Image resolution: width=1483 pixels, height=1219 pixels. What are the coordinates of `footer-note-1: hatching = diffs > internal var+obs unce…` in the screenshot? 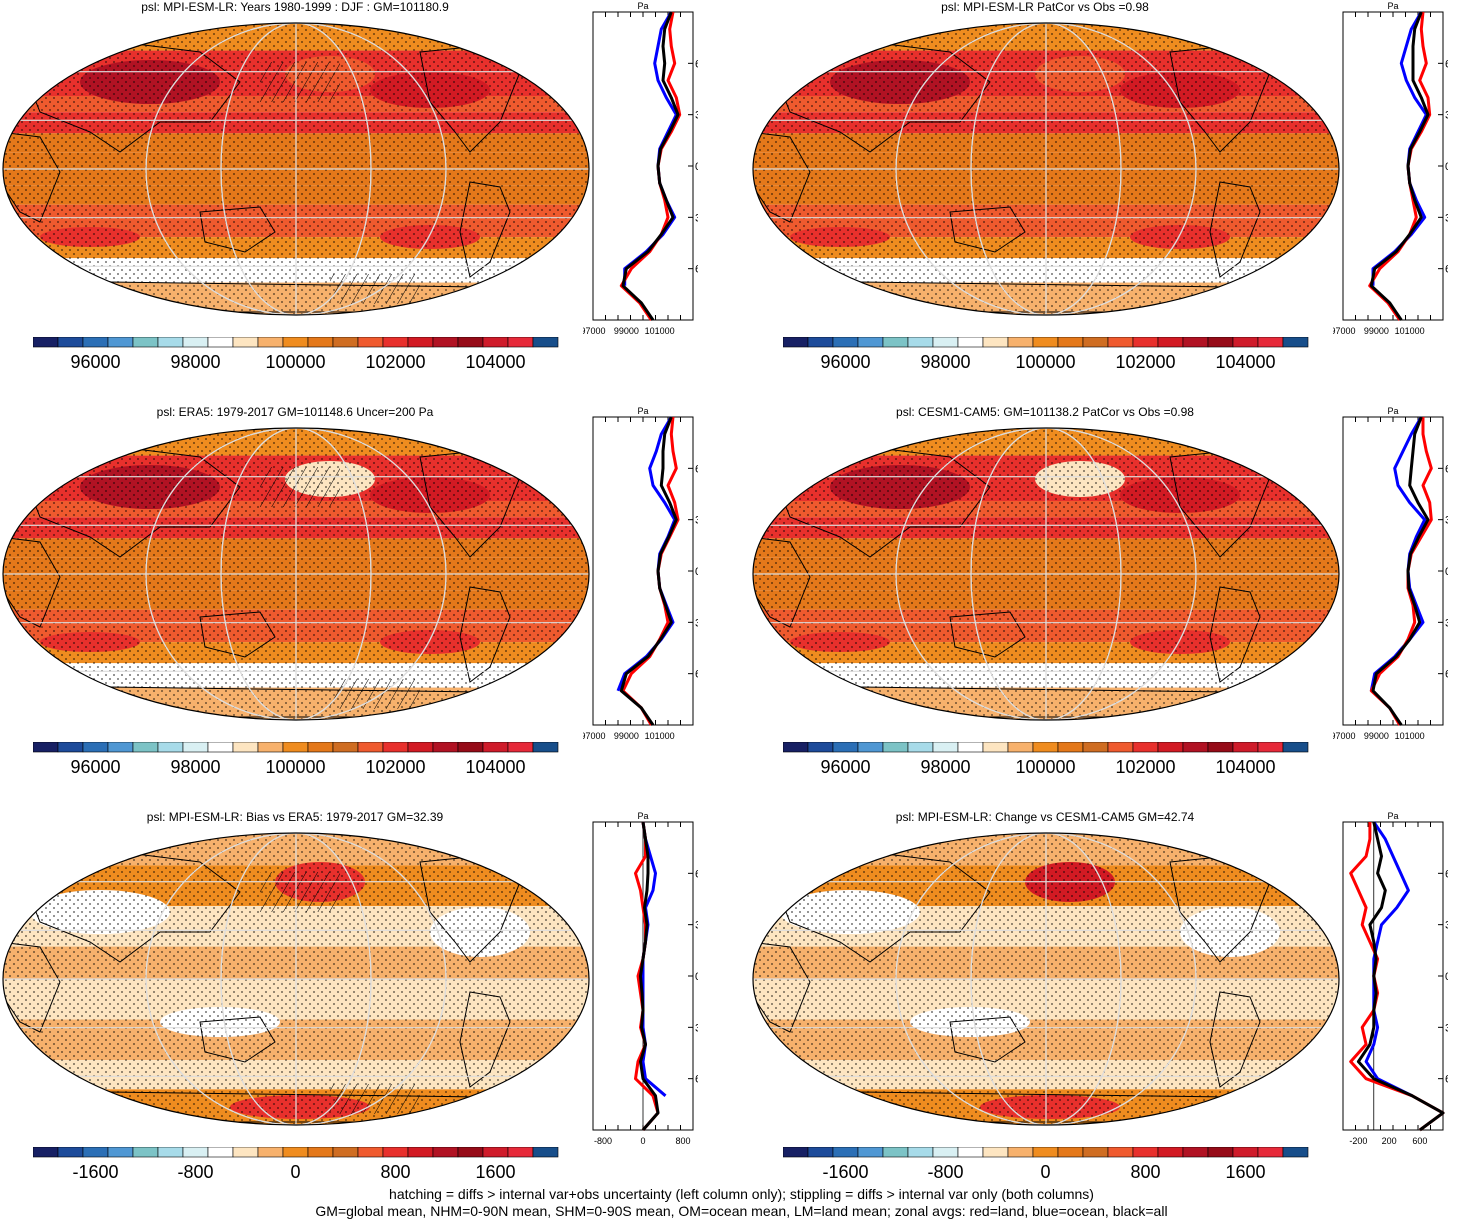 It's located at (741, 1194).